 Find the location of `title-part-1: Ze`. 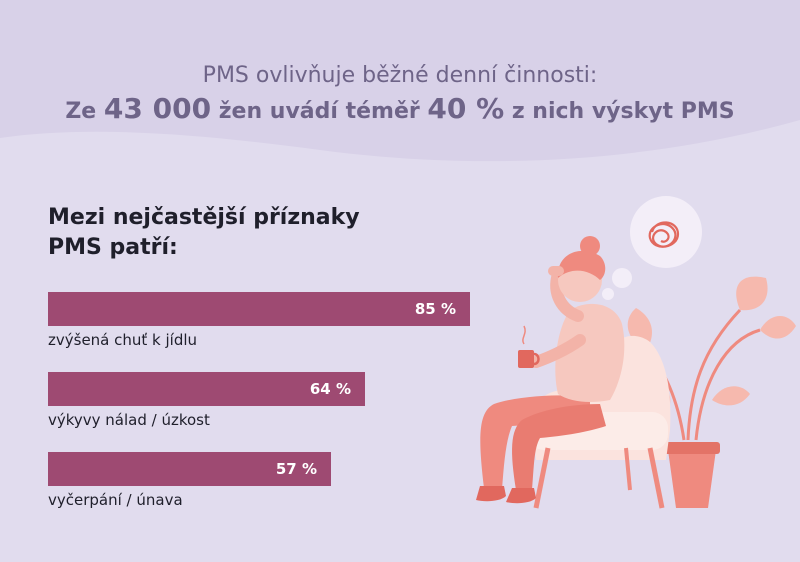

title-part-1: Ze is located at coordinates (84, 111).